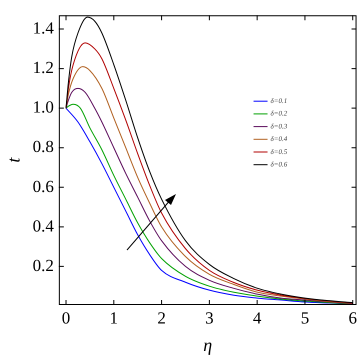  Describe the element at coordinates (305, 318) in the screenshot. I see `x-tick-label: 5` at that location.